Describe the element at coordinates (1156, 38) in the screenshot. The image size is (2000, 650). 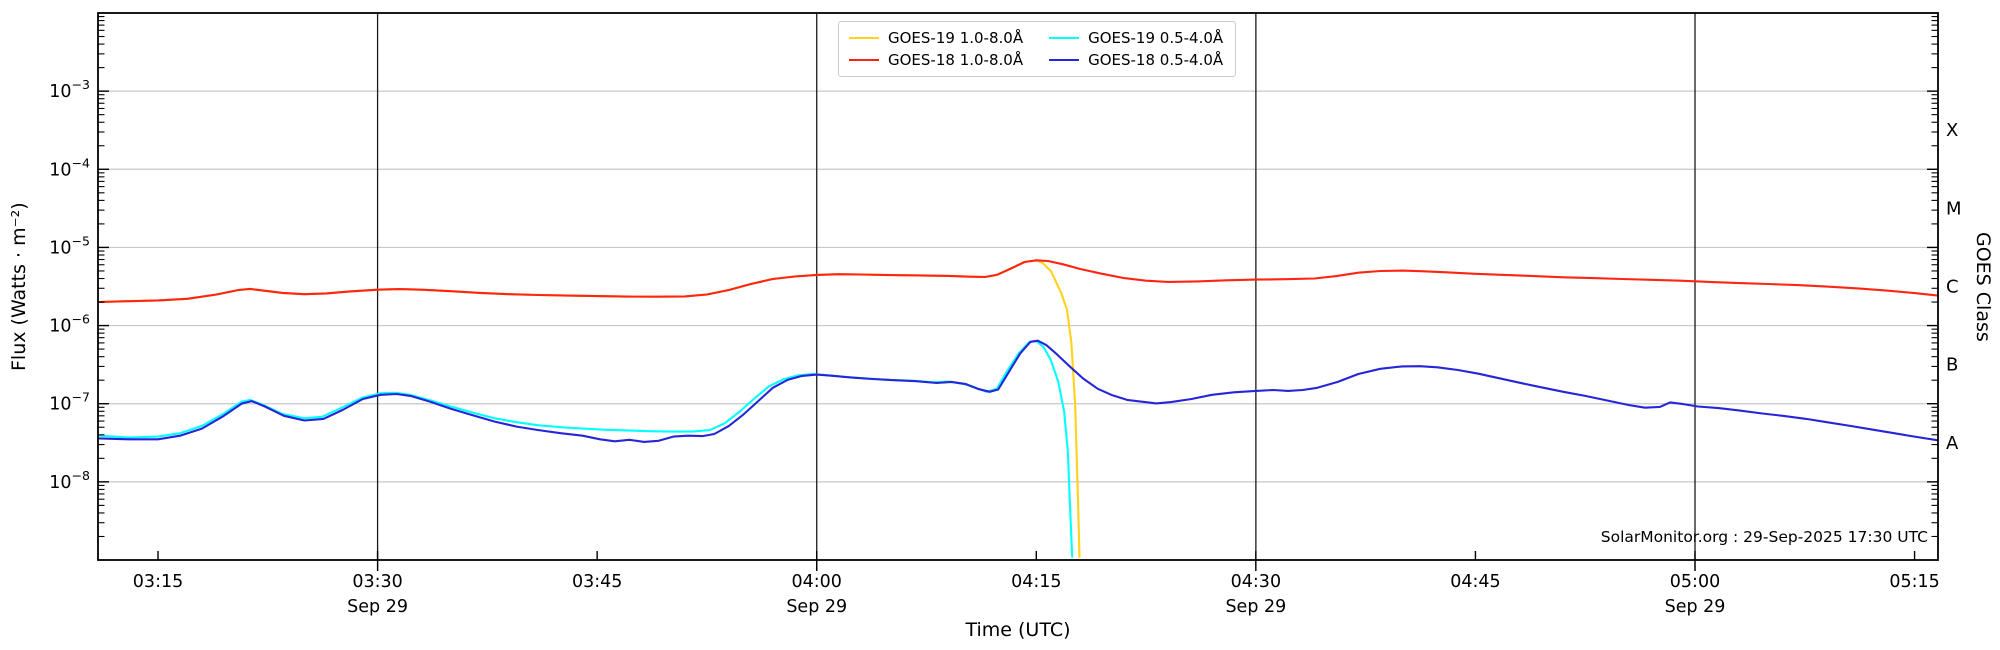
I see `legend-label: GOES-19 0.5-4.0Å` at that location.